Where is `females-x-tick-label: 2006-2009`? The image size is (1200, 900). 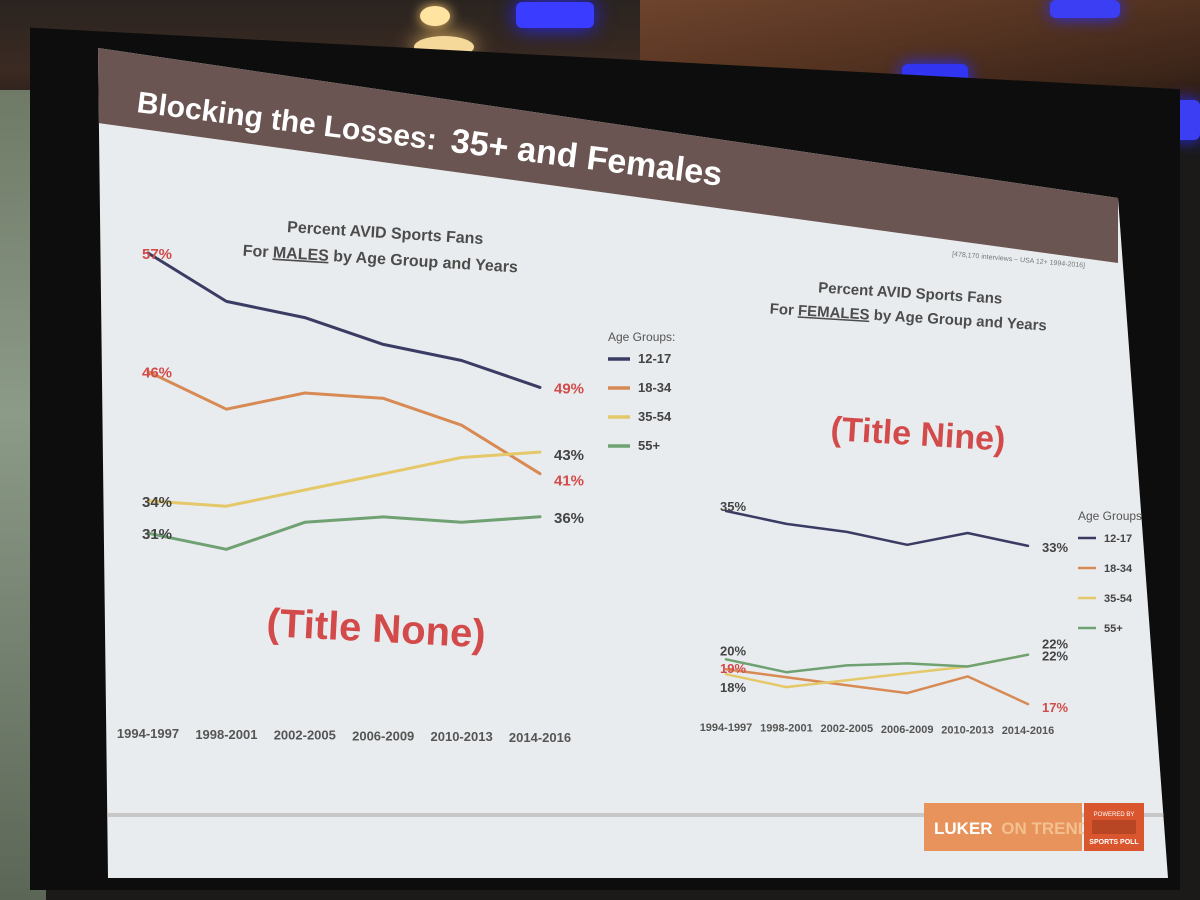
females-x-tick-label: 2006-2009 is located at coordinates (907, 730).